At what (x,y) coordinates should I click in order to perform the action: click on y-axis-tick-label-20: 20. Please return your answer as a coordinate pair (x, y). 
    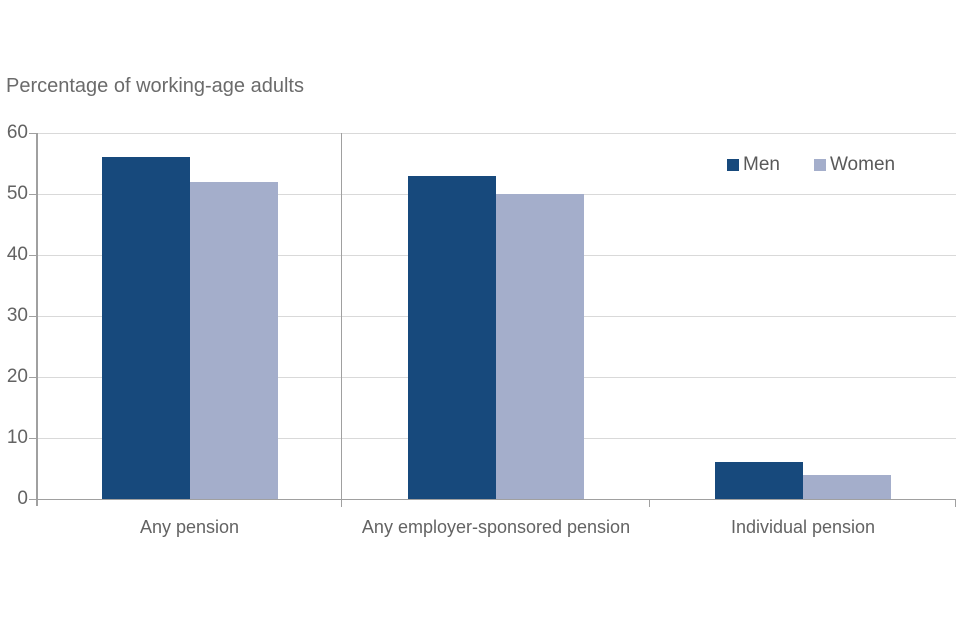
    Looking at the image, I should click on (17, 376).